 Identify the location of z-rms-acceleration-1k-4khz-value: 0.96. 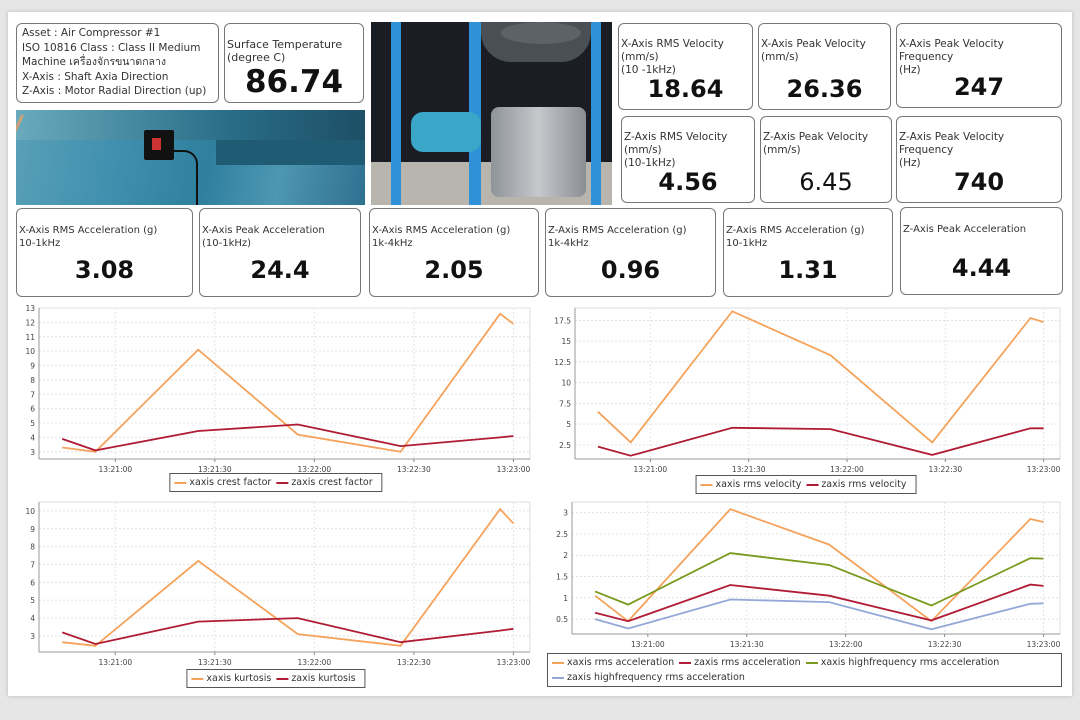
(630, 270).